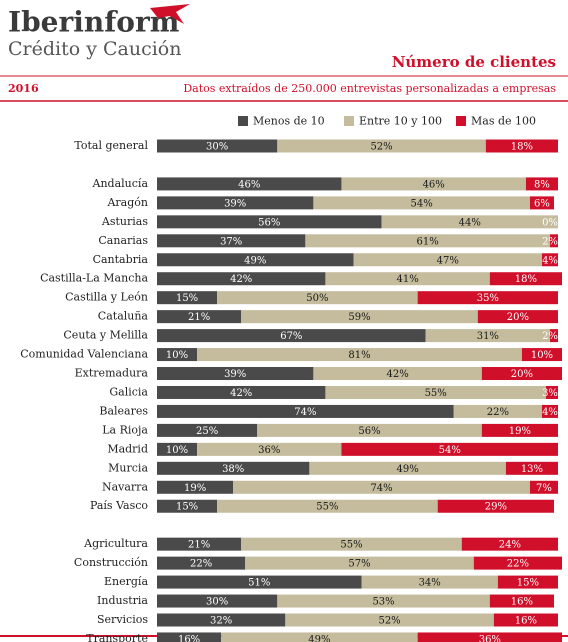  I want to click on category-label: Extremadura, so click(112, 373).